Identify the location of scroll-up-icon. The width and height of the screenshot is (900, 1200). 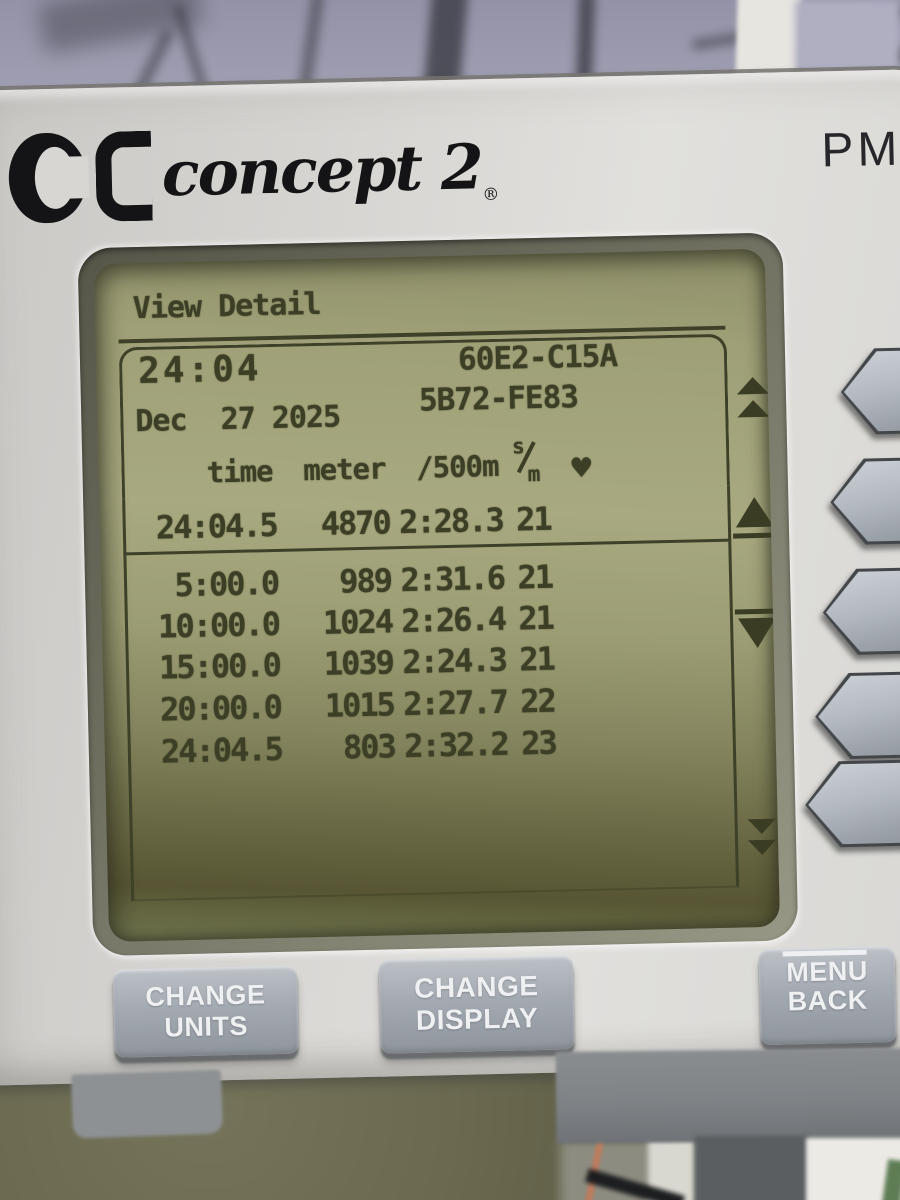
(755, 519).